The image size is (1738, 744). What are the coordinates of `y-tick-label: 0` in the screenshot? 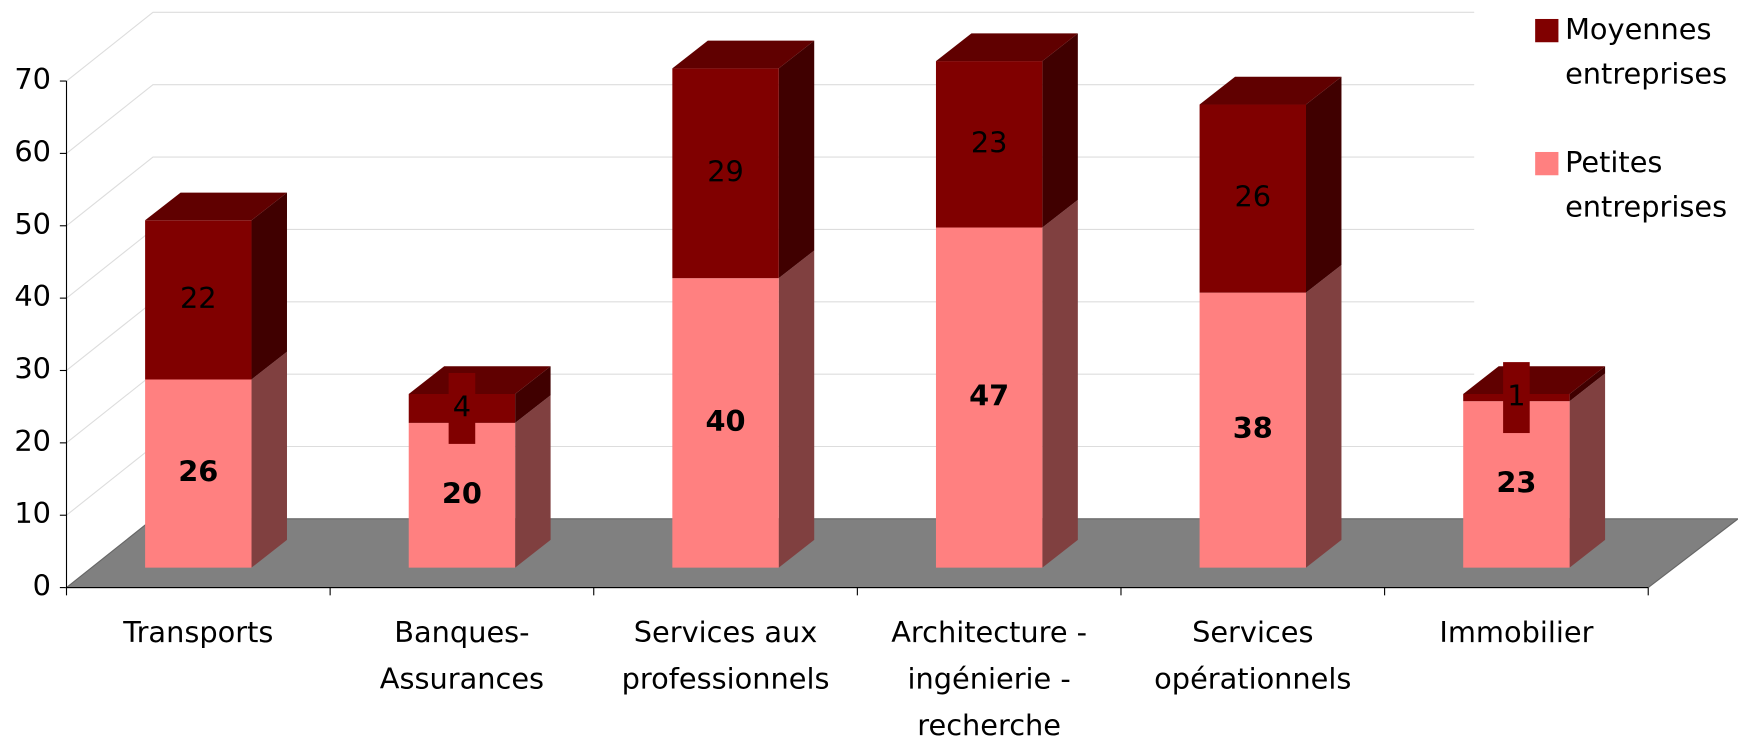 It's located at (42, 586).